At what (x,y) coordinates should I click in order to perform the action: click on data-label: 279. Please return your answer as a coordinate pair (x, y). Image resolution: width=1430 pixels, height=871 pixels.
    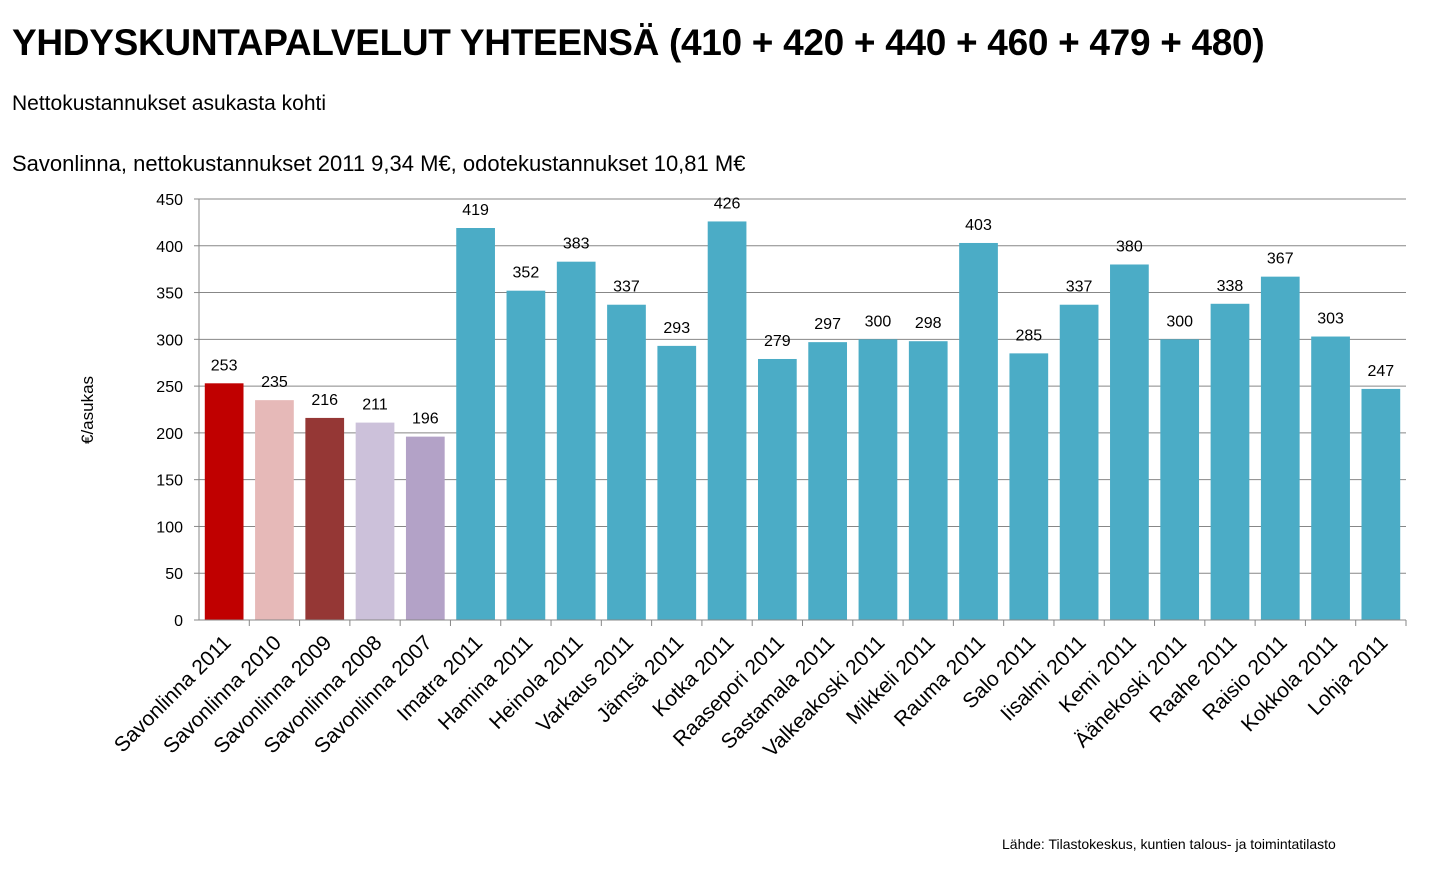
    Looking at the image, I should click on (777, 341).